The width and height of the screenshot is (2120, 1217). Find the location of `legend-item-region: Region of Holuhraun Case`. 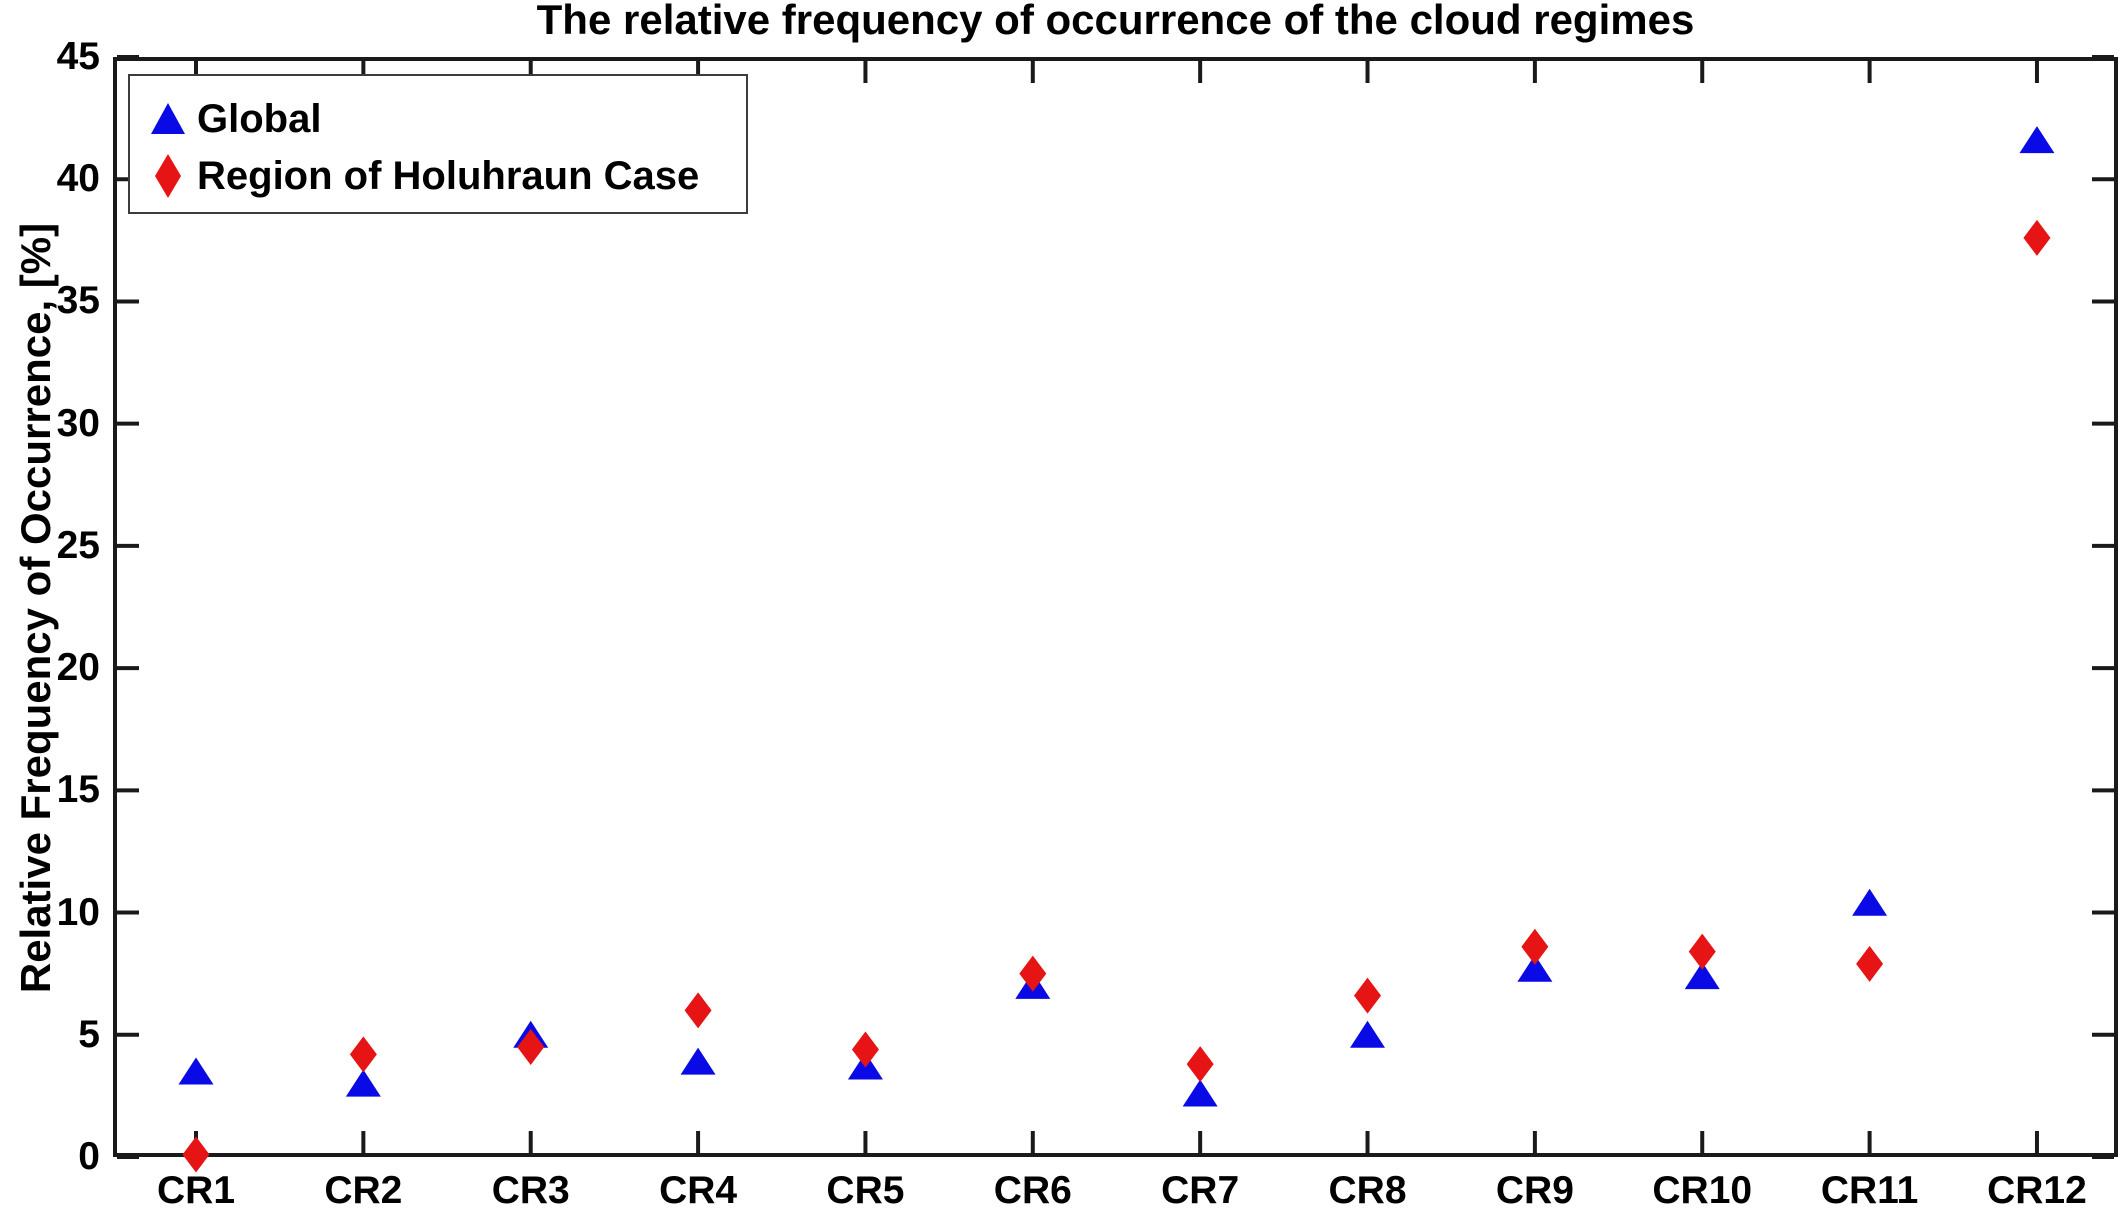

legend-item-region: Region of Holuhraun Case is located at coordinates (438, 176).